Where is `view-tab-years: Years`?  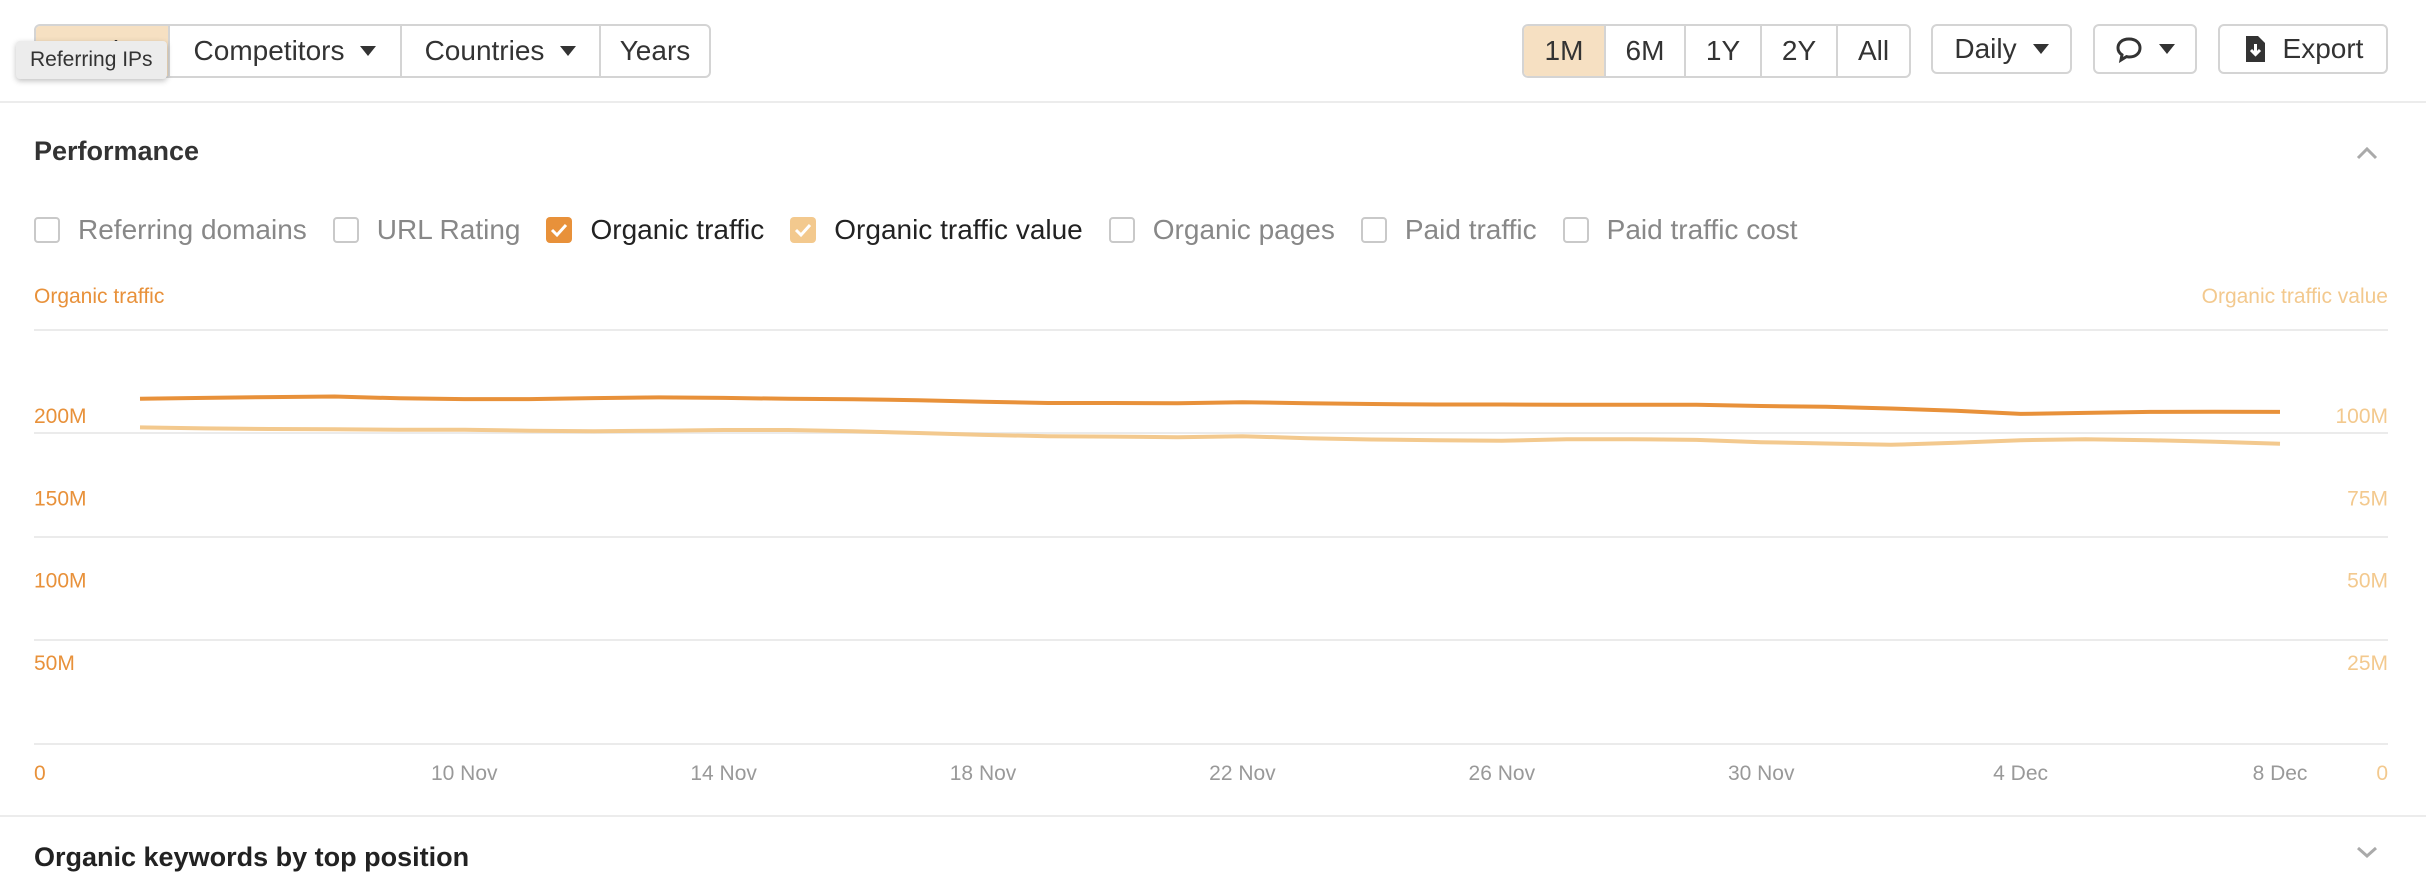
view-tab-years: Years is located at coordinates (655, 51).